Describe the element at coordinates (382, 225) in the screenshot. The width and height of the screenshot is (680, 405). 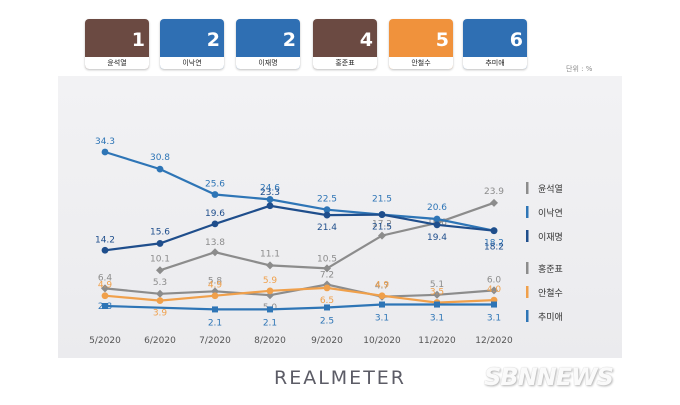
I see `data-label: 17.2` at that location.